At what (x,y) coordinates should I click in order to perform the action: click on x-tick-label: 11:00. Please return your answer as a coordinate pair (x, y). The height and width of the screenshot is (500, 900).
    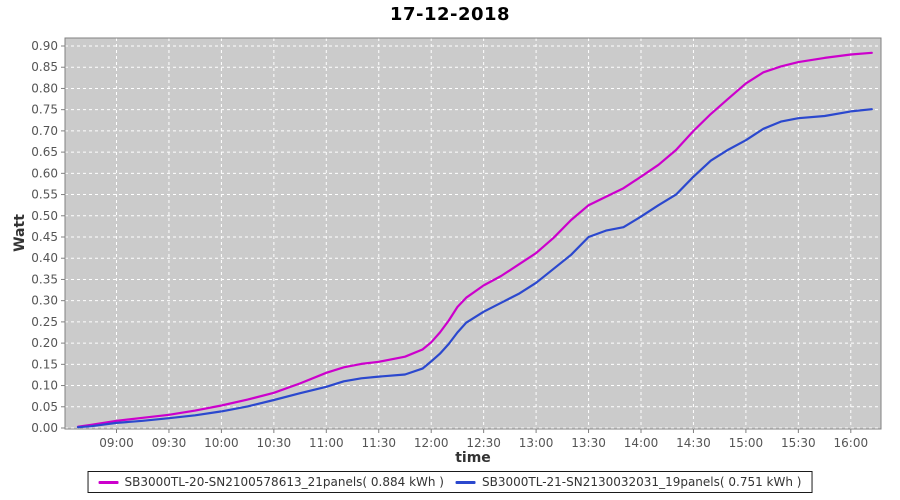
    Looking at the image, I should click on (326, 443).